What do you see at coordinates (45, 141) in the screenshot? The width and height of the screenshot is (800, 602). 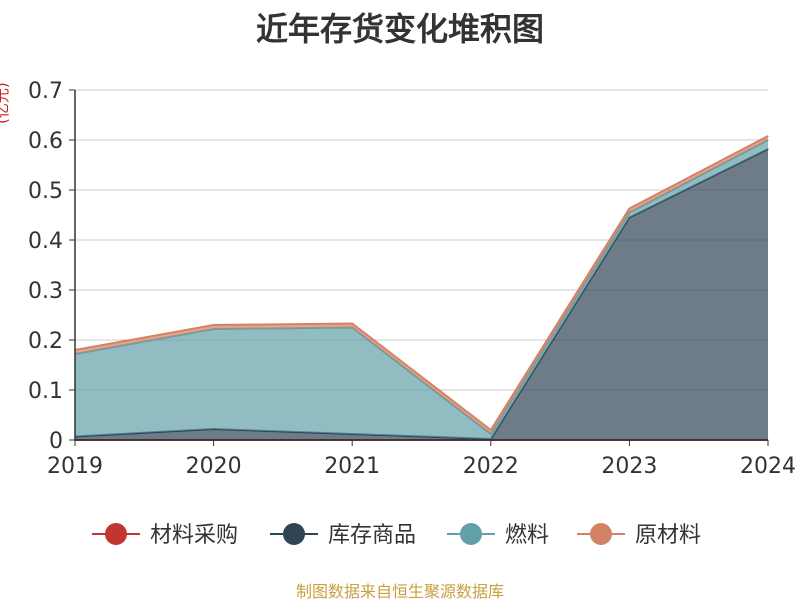 I see `y-tick-label: 0.6` at bounding box center [45, 141].